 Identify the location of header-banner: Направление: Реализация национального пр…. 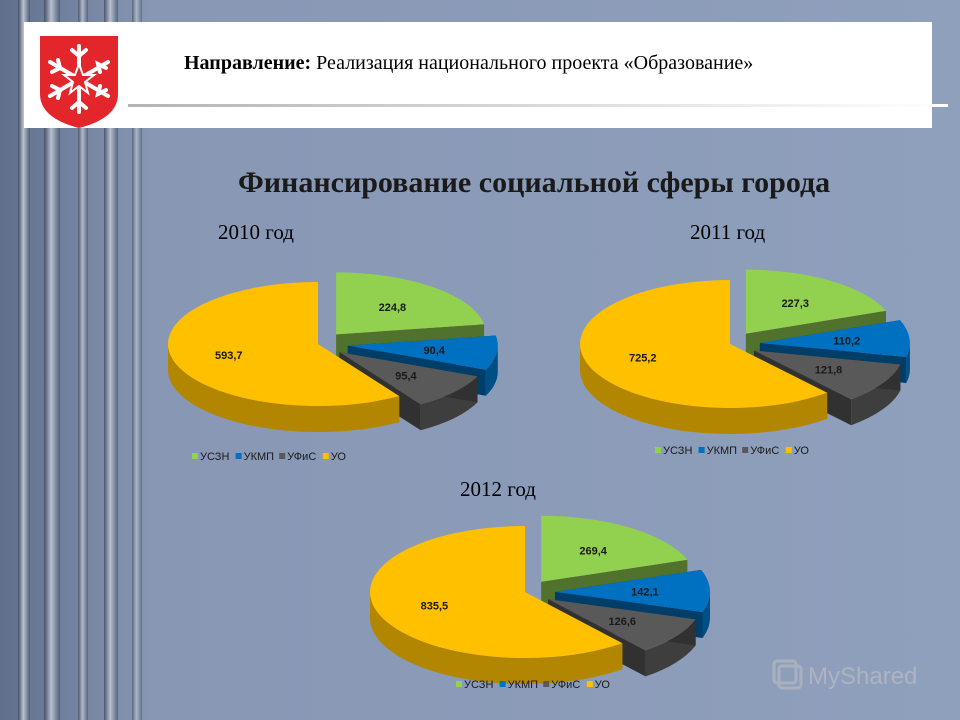
(486, 75).